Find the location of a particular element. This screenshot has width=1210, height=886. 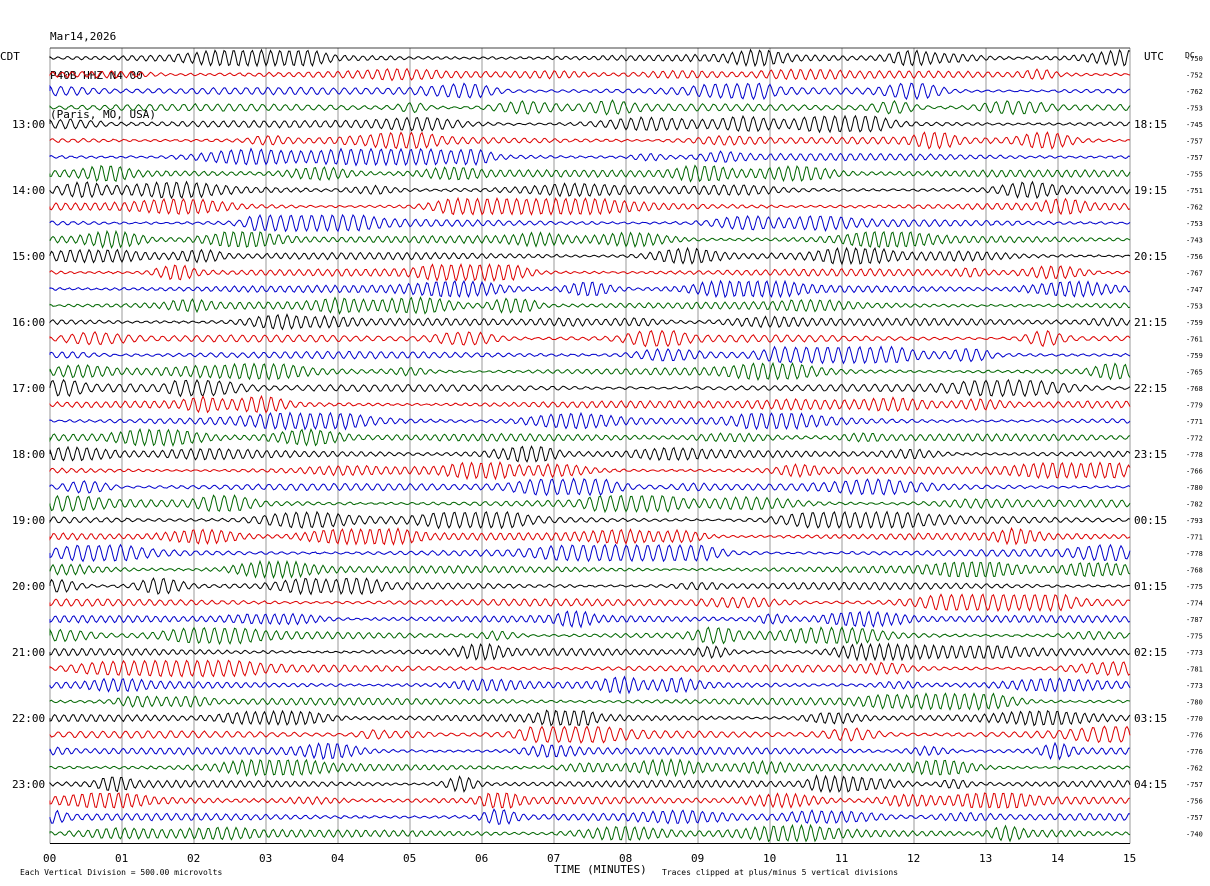

x-tick-label: 06 is located at coordinates (481, 858).